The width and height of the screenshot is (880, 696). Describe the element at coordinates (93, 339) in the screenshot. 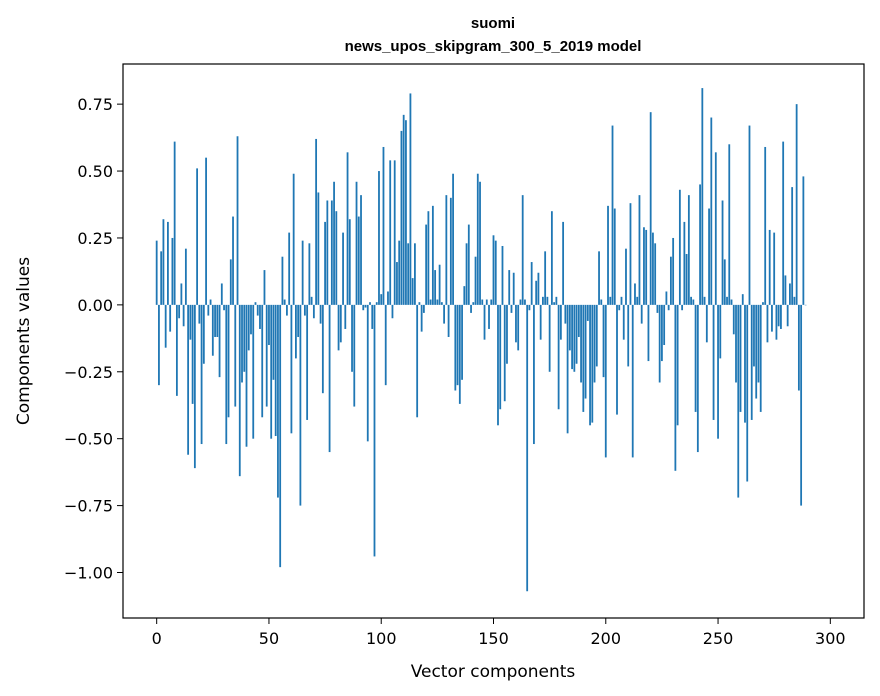

I see `y-axis-ticks: 0.75 0.50 0.25 0.00 −0.25 −0.50 −0.75 −1.00` at that location.